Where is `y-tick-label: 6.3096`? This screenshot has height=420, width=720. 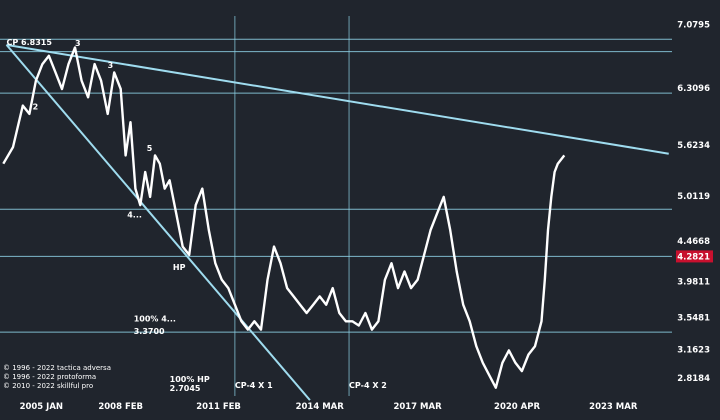 y-tick-label: 6.3096 is located at coordinates (693, 89).